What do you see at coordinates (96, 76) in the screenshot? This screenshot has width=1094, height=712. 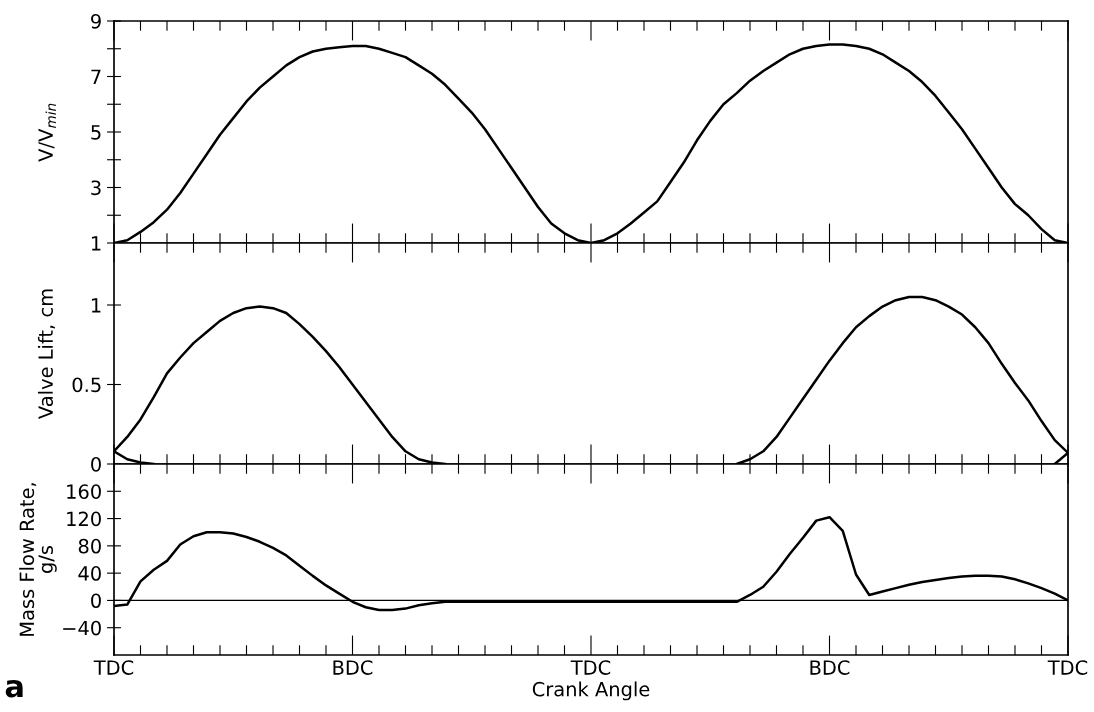 I see `y-tick-label: 7` at bounding box center [96, 76].